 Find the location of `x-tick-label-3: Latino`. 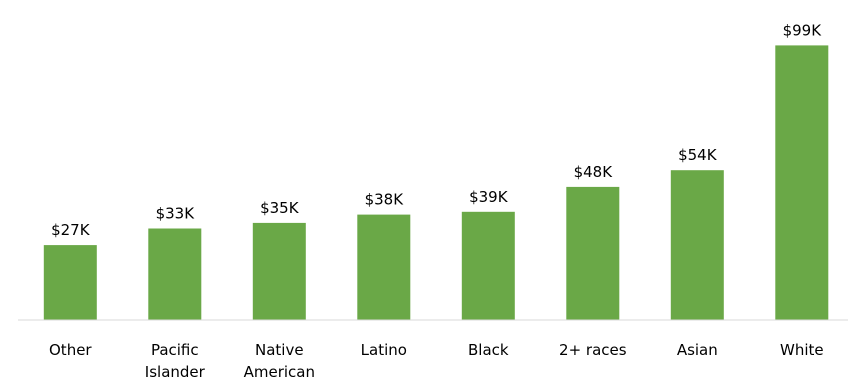

x-tick-label-3: Latino is located at coordinates (384, 350).